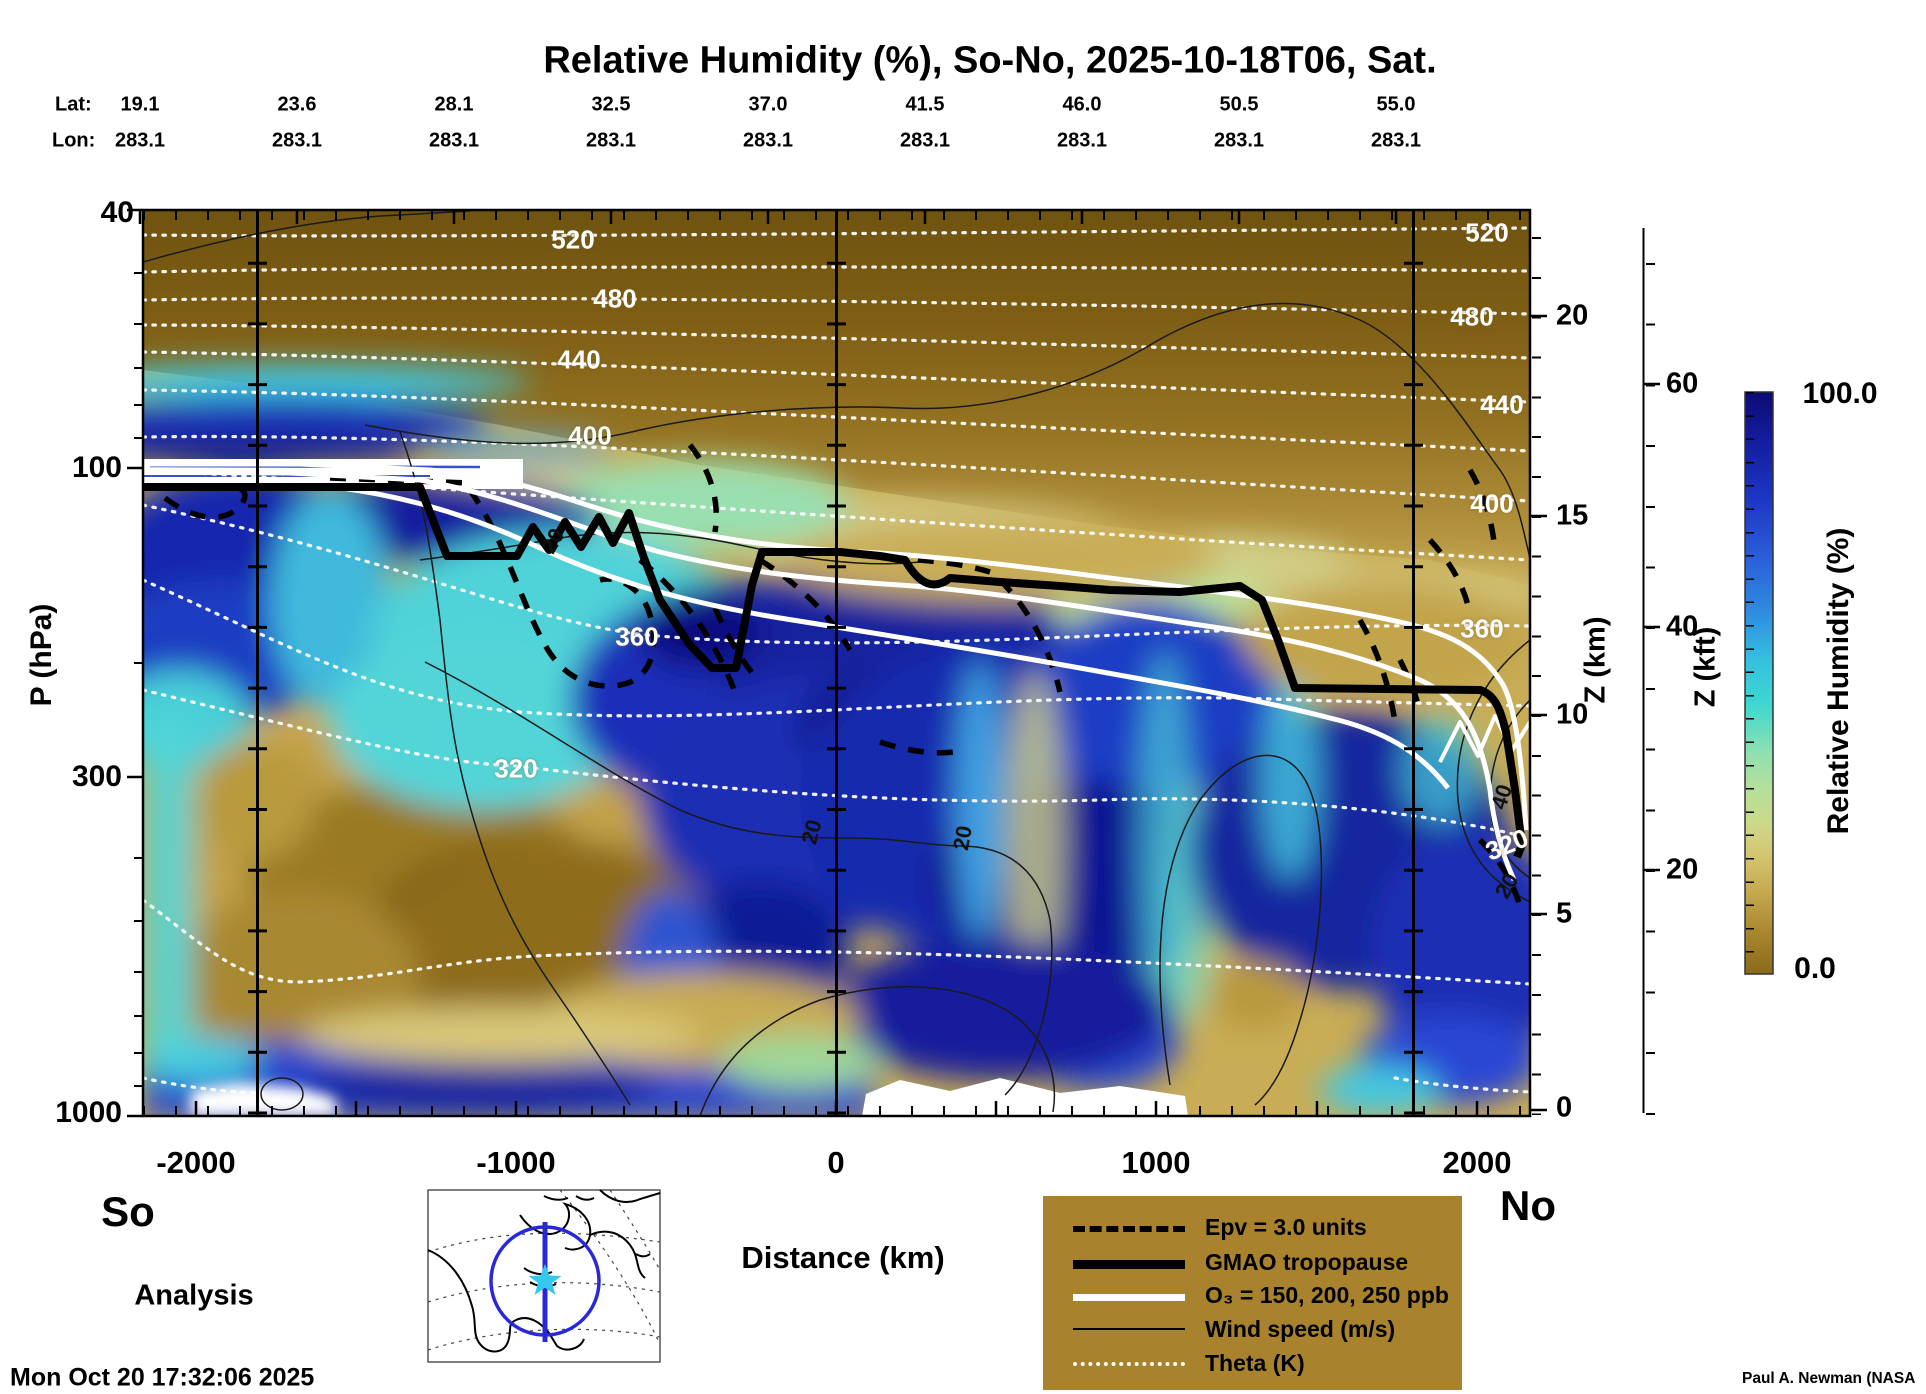 The image size is (1926, 1394). Describe the element at coordinates (962, 838) in the screenshot. I see `wind-label: 20` at that location.